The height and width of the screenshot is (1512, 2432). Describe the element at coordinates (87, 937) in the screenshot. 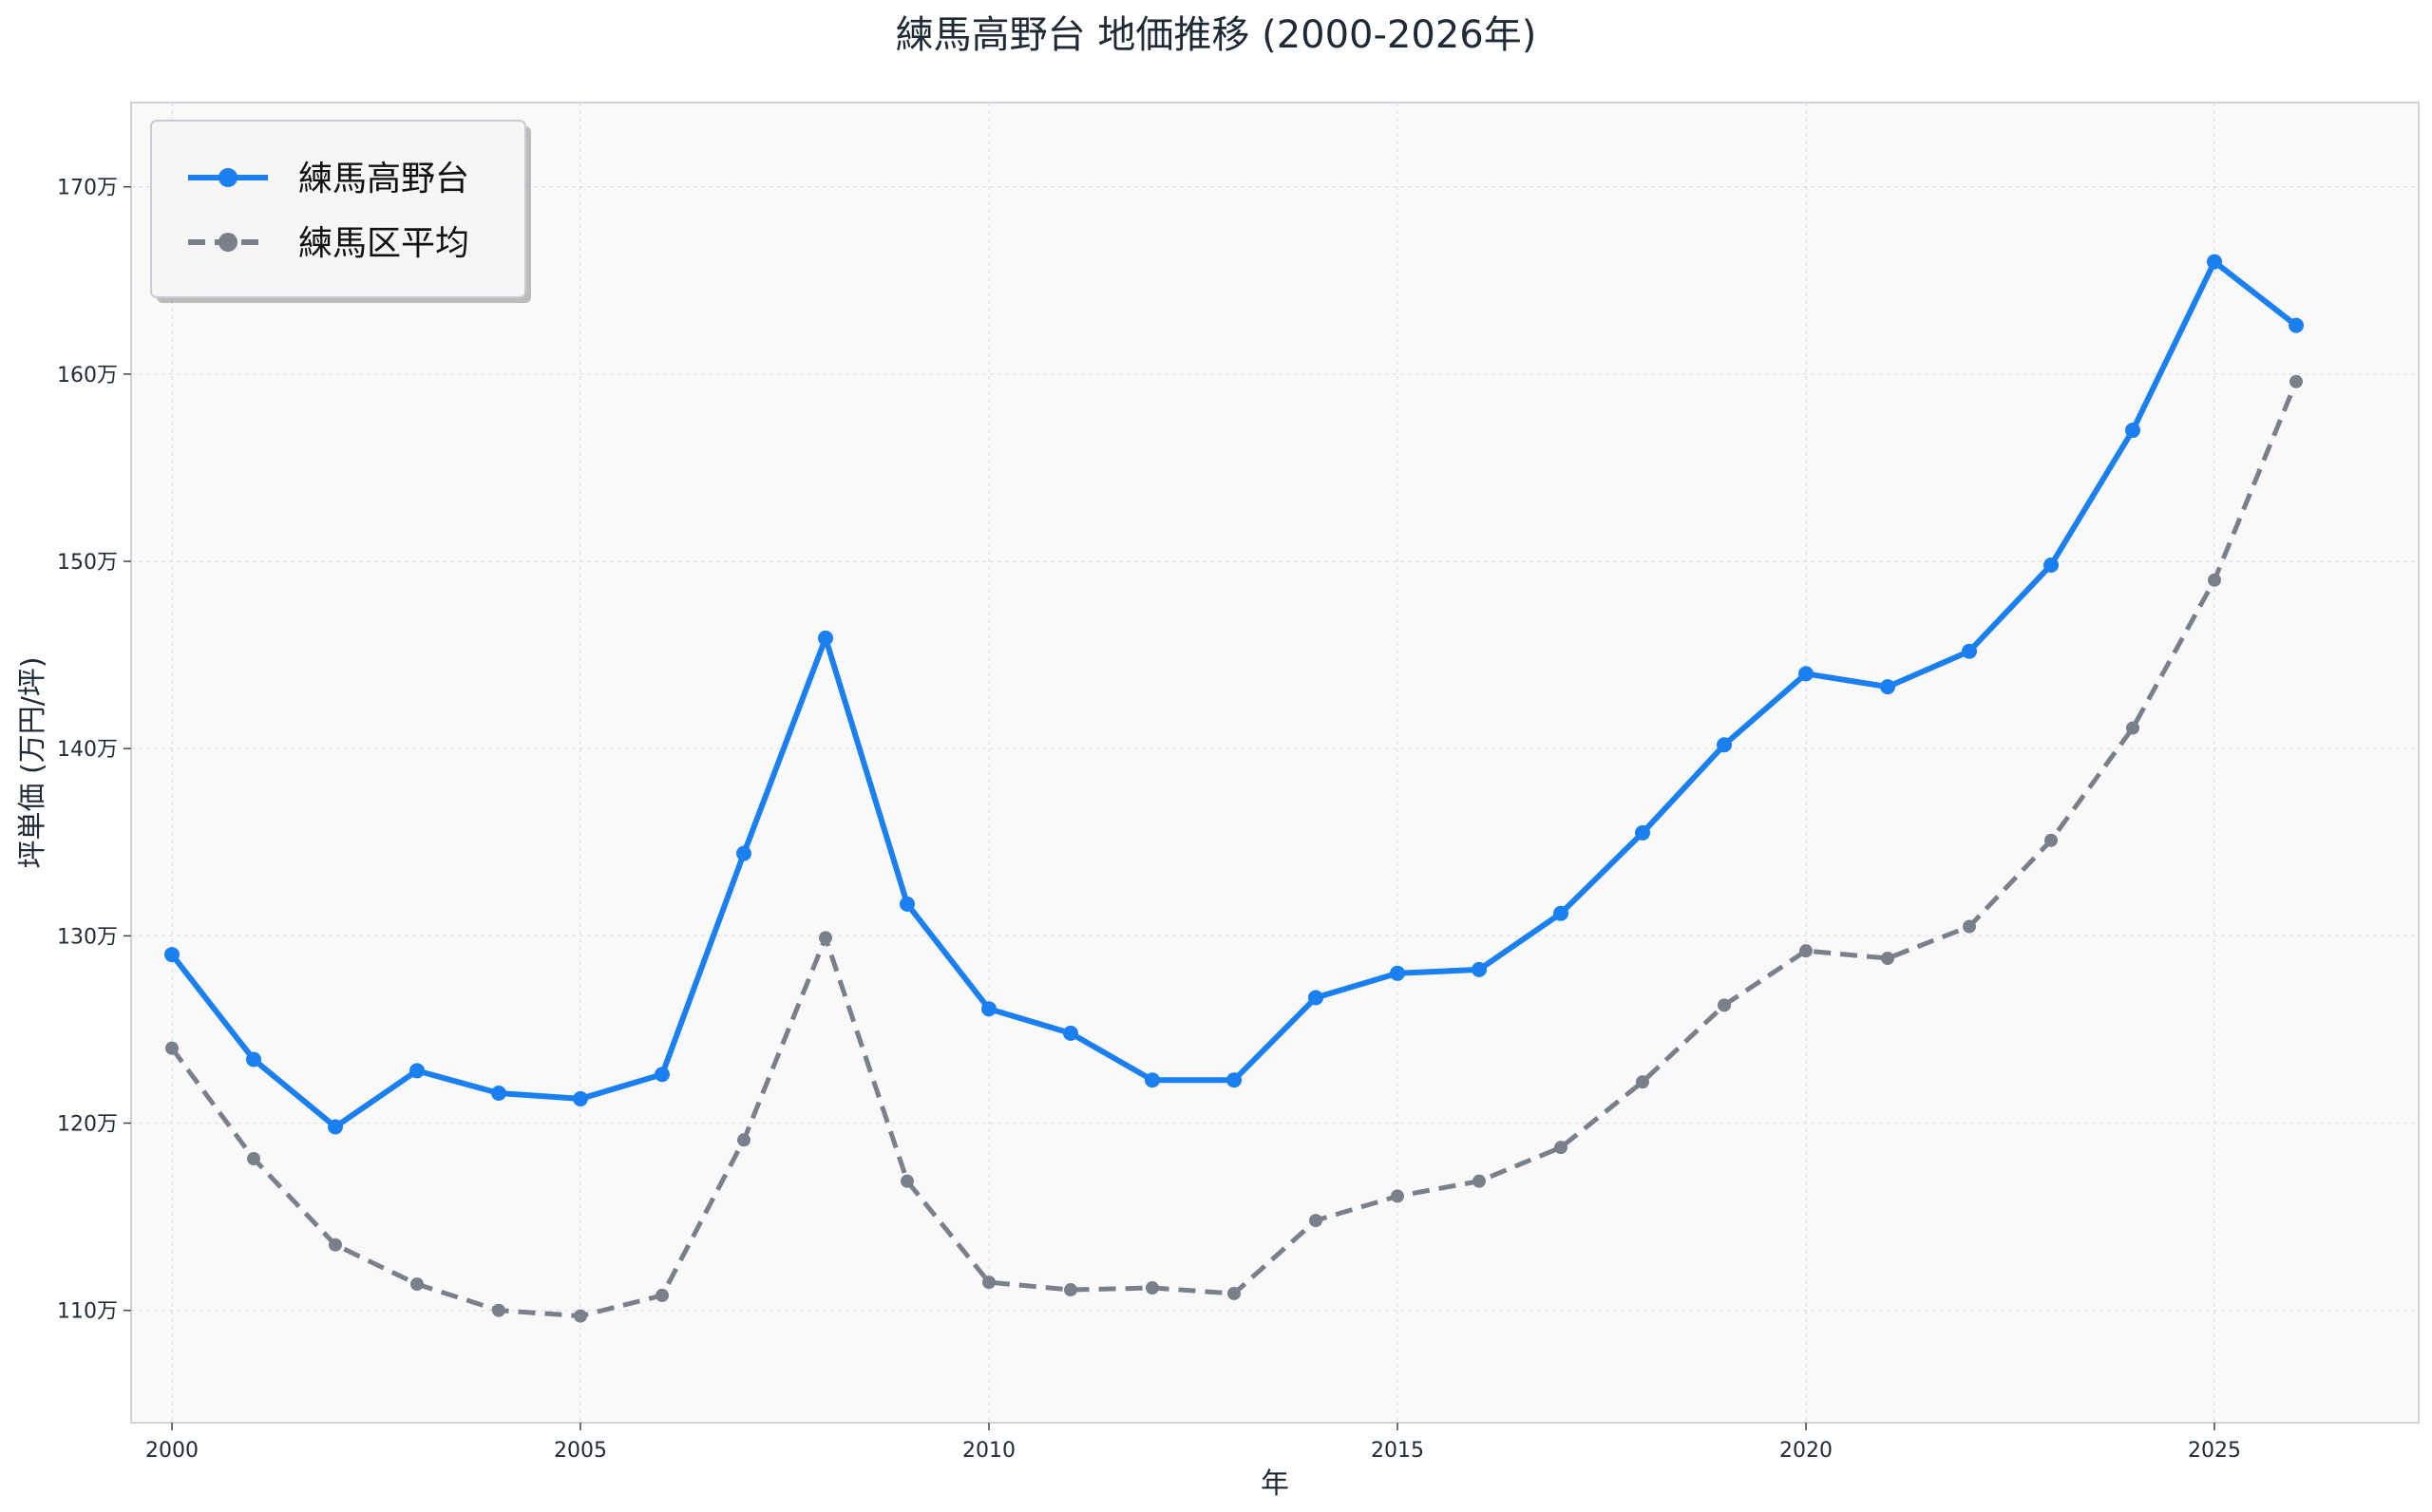

I see `y-tick-label: 130万` at that location.